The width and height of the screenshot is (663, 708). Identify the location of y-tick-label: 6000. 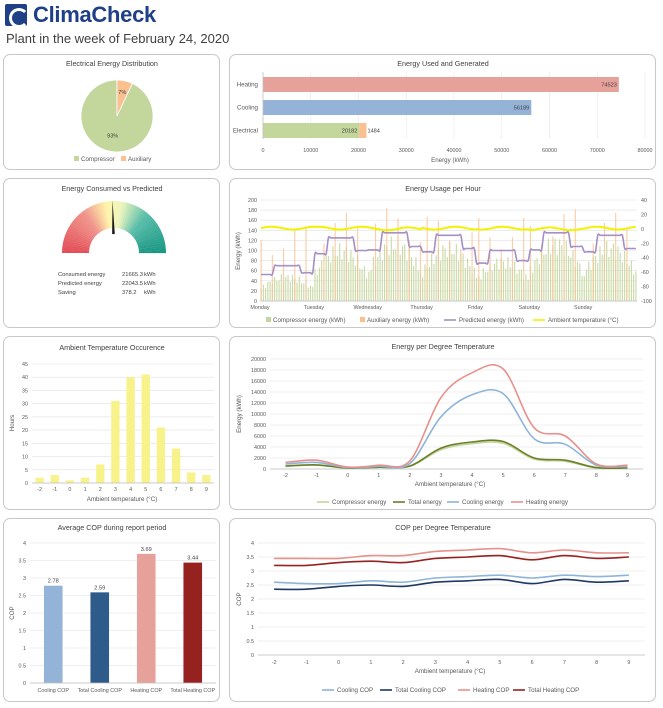
(260, 437).